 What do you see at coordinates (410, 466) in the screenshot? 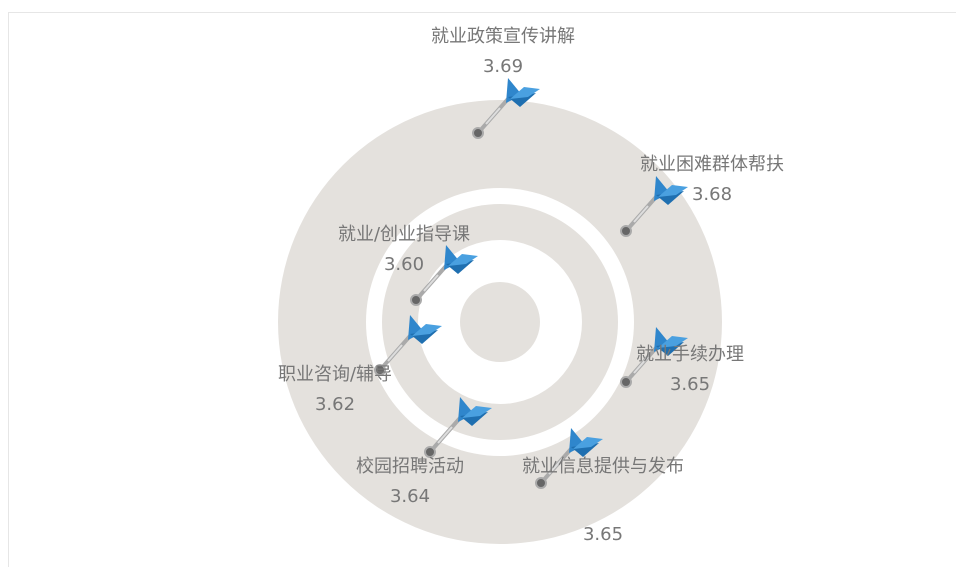
I see `label: 校园招聘活动` at bounding box center [410, 466].